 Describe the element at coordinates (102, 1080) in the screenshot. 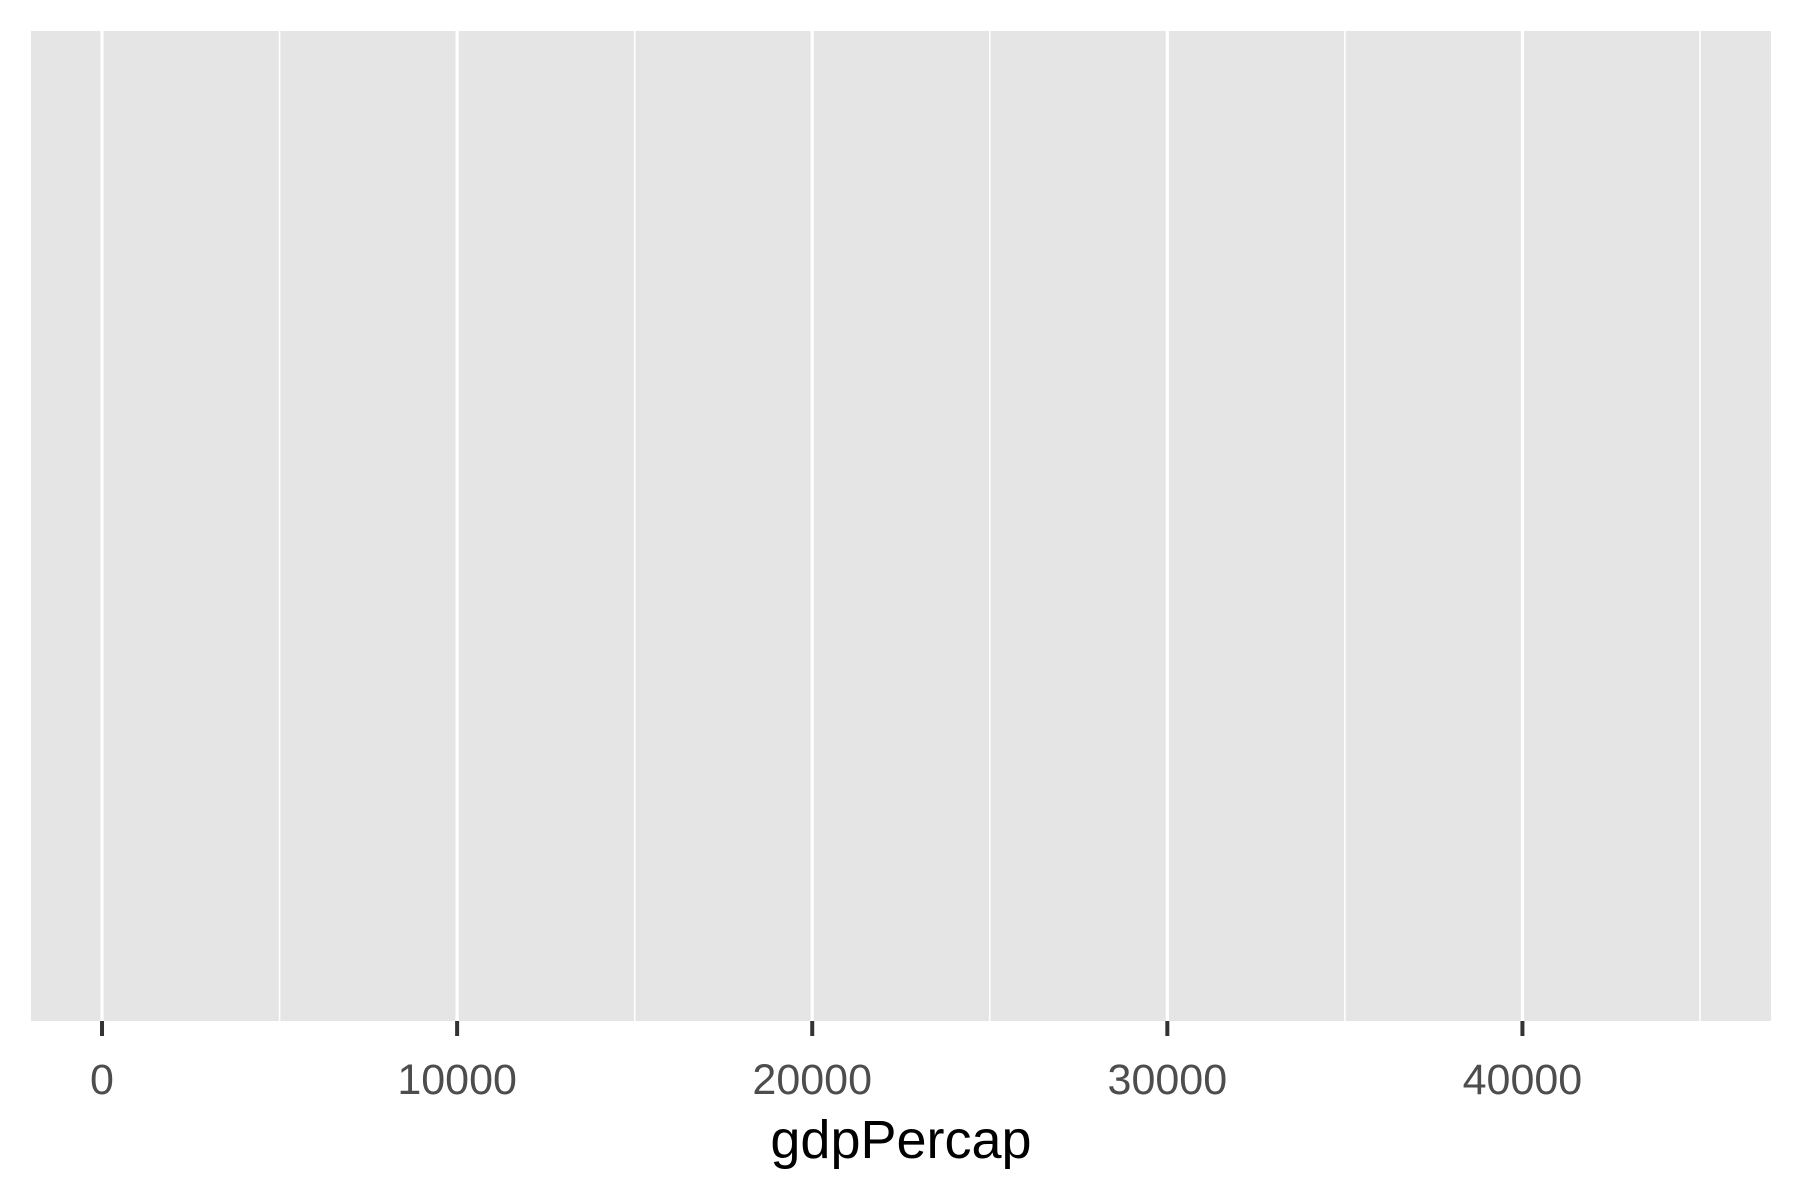

I see `x-tick-label: 0` at that location.